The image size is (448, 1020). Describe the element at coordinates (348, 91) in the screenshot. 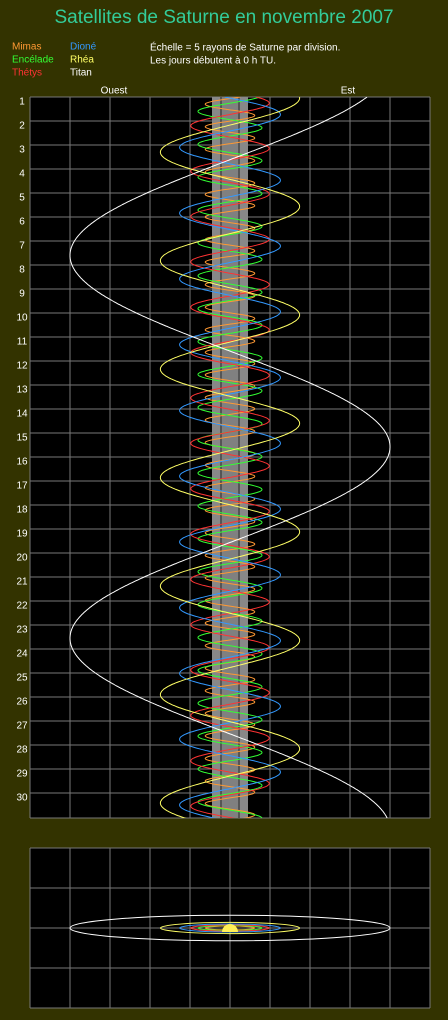

I see `east-label: Est` at that location.